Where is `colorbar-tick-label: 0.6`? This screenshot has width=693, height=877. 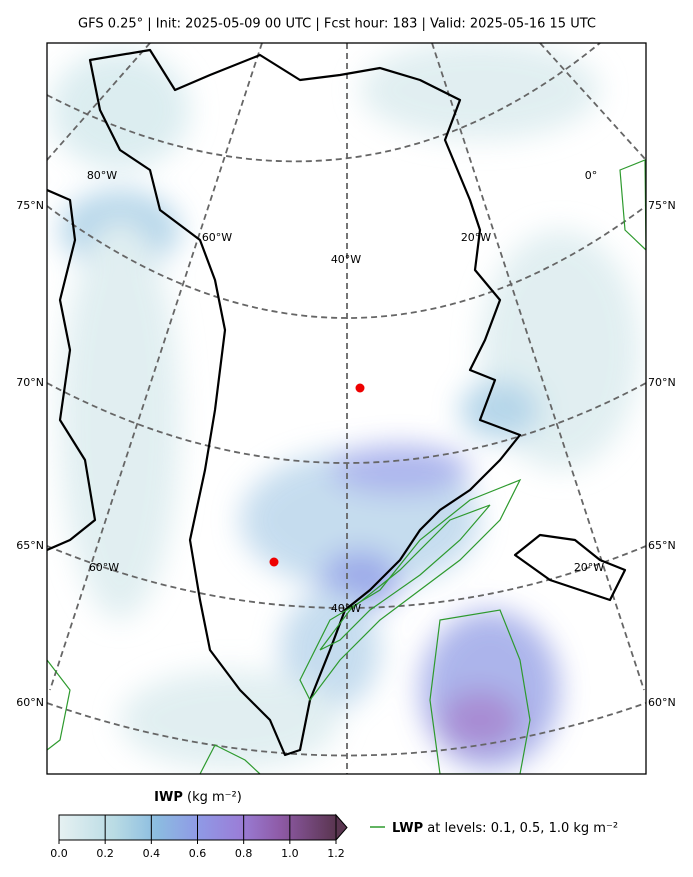 colorbar-tick-label: 0.6 is located at coordinates (198, 853).